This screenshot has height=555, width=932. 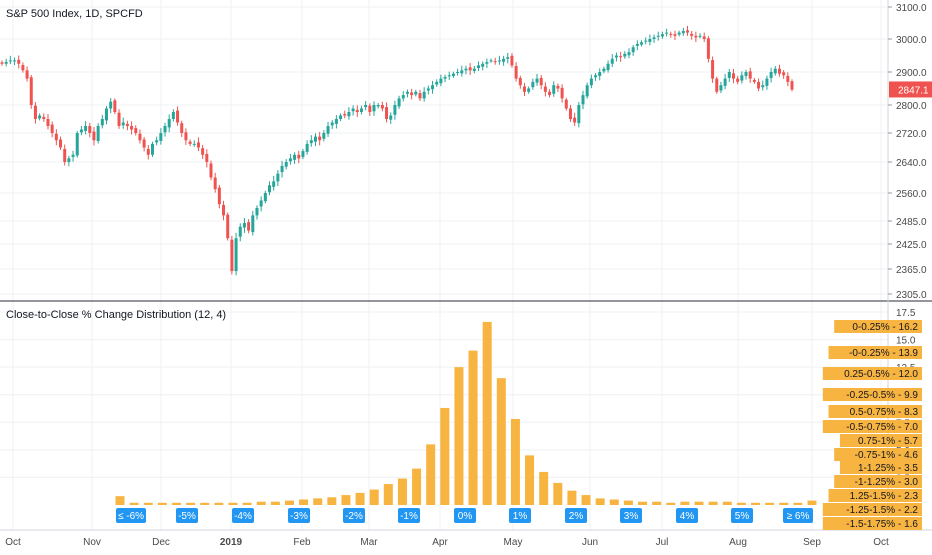 What do you see at coordinates (911, 245) in the screenshot?
I see `price-tick-label: 2425.0` at bounding box center [911, 245].